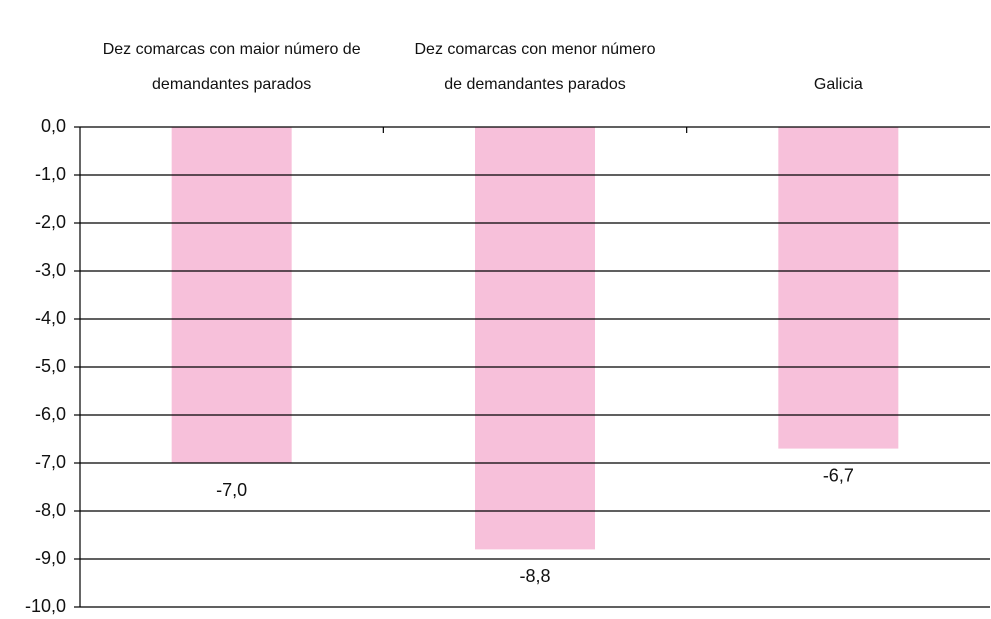 The image size is (991, 619). What do you see at coordinates (838, 84) in the screenshot?
I see `category-label: Galicia` at bounding box center [838, 84].